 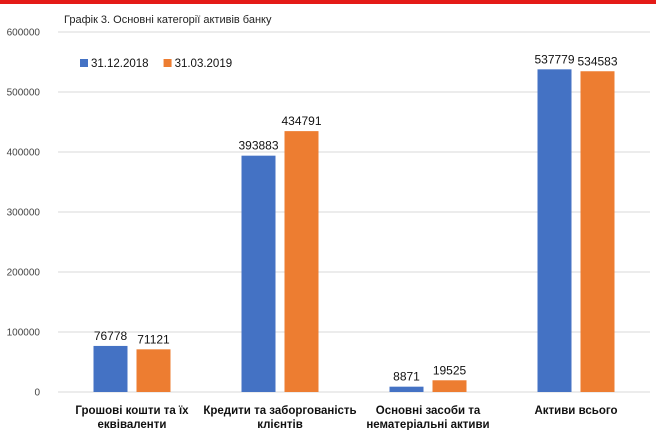 I want to click on y-tick-label: 100000, so click(x=24, y=333).